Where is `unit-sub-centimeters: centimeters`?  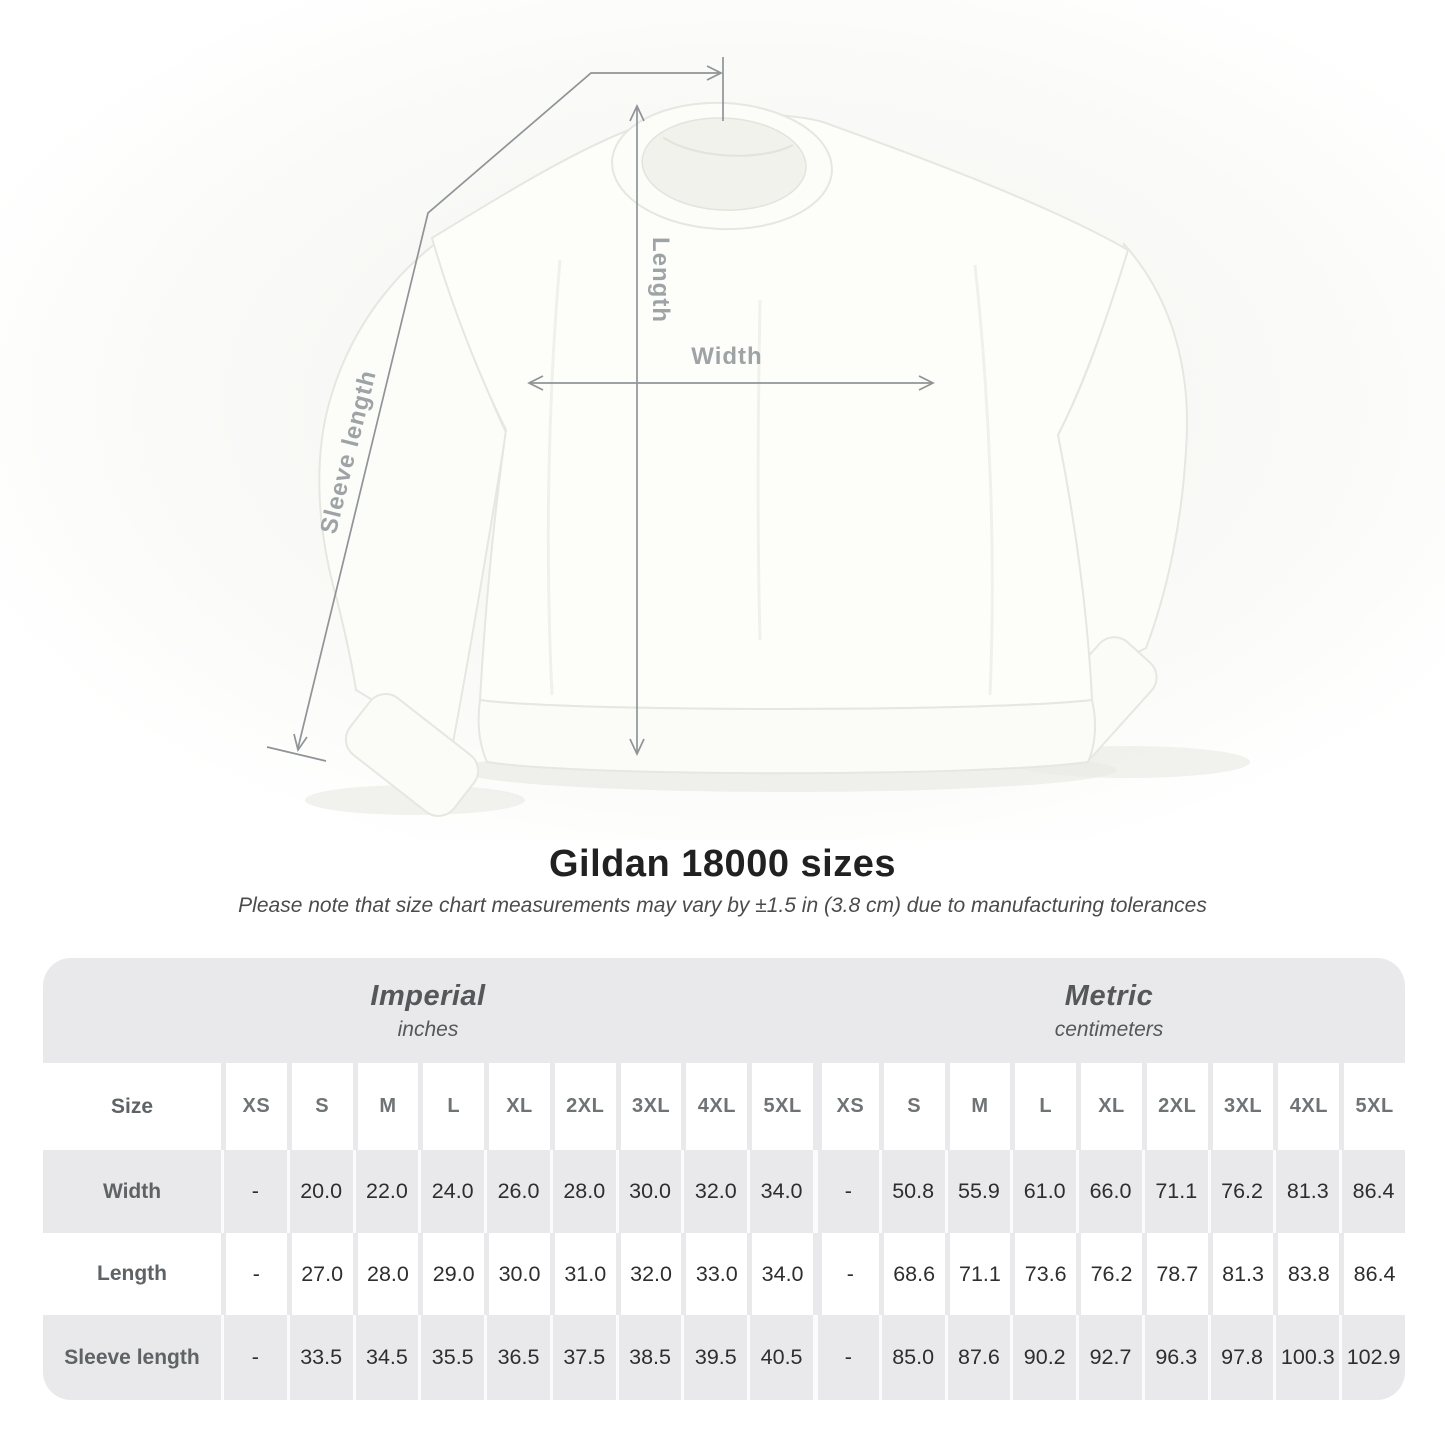 unit-sub-centimeters: centimeters is located at coordinates (1109, 1029).